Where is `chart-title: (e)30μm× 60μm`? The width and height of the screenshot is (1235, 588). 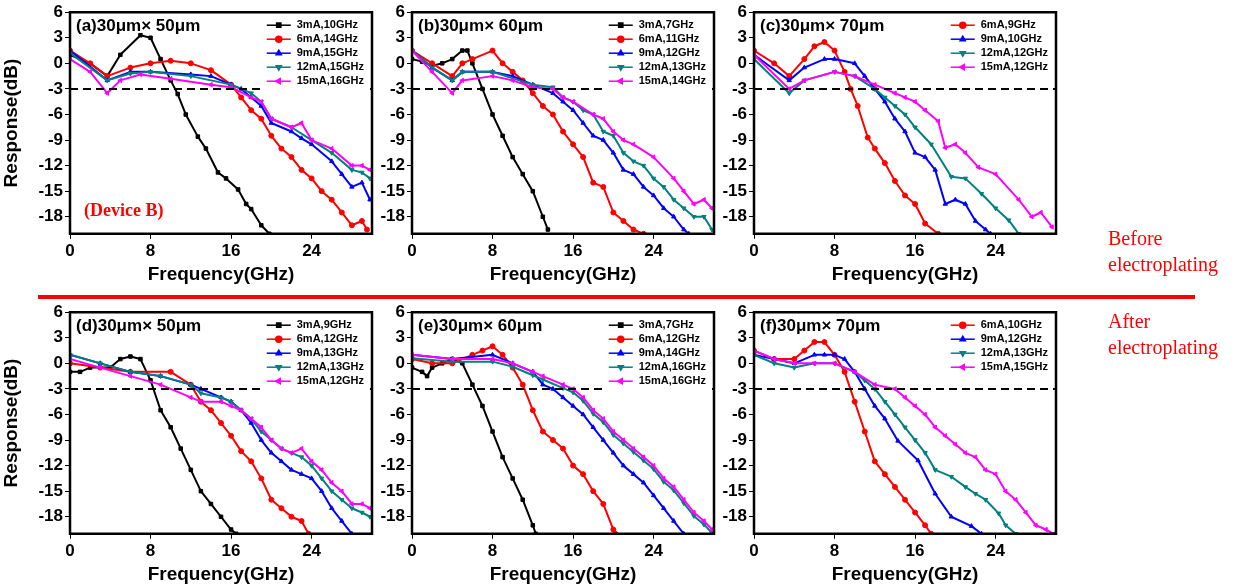
chart-title: (e)30μm× 60μm is located at coordinates (480, 326).